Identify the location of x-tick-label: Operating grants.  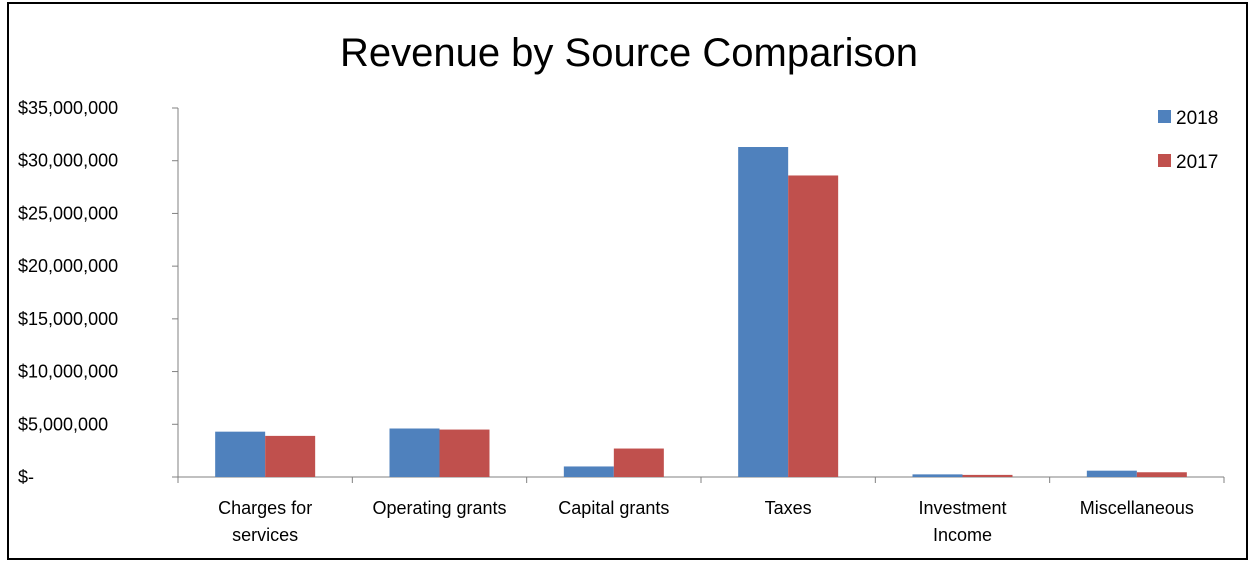
(439, 508).